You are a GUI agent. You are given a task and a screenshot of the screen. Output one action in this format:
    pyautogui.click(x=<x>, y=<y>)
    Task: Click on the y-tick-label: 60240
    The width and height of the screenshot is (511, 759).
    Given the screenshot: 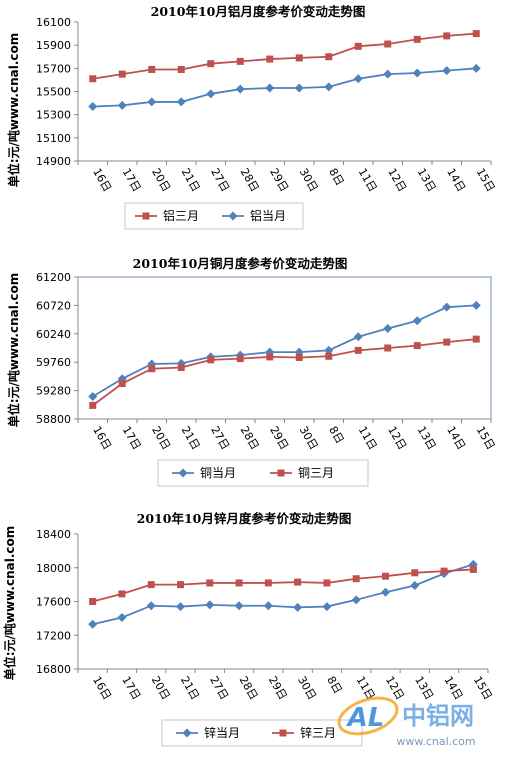 What is the action you would take?
    pyautogui.click(x=53, y=334)
    